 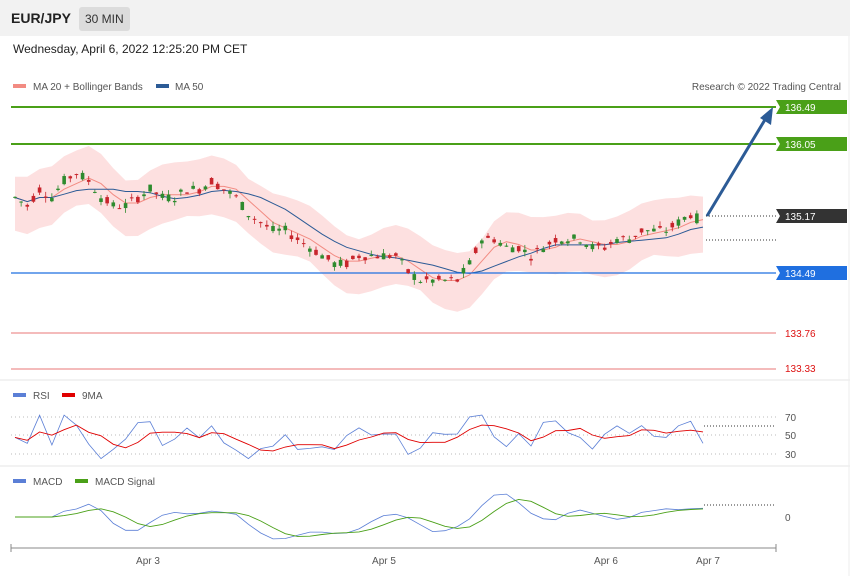 What do you see at coordinates (41, 18) in the screenshot?
I see `currency-pair-title: EUR/JPY` at bounding box center [41, 18].